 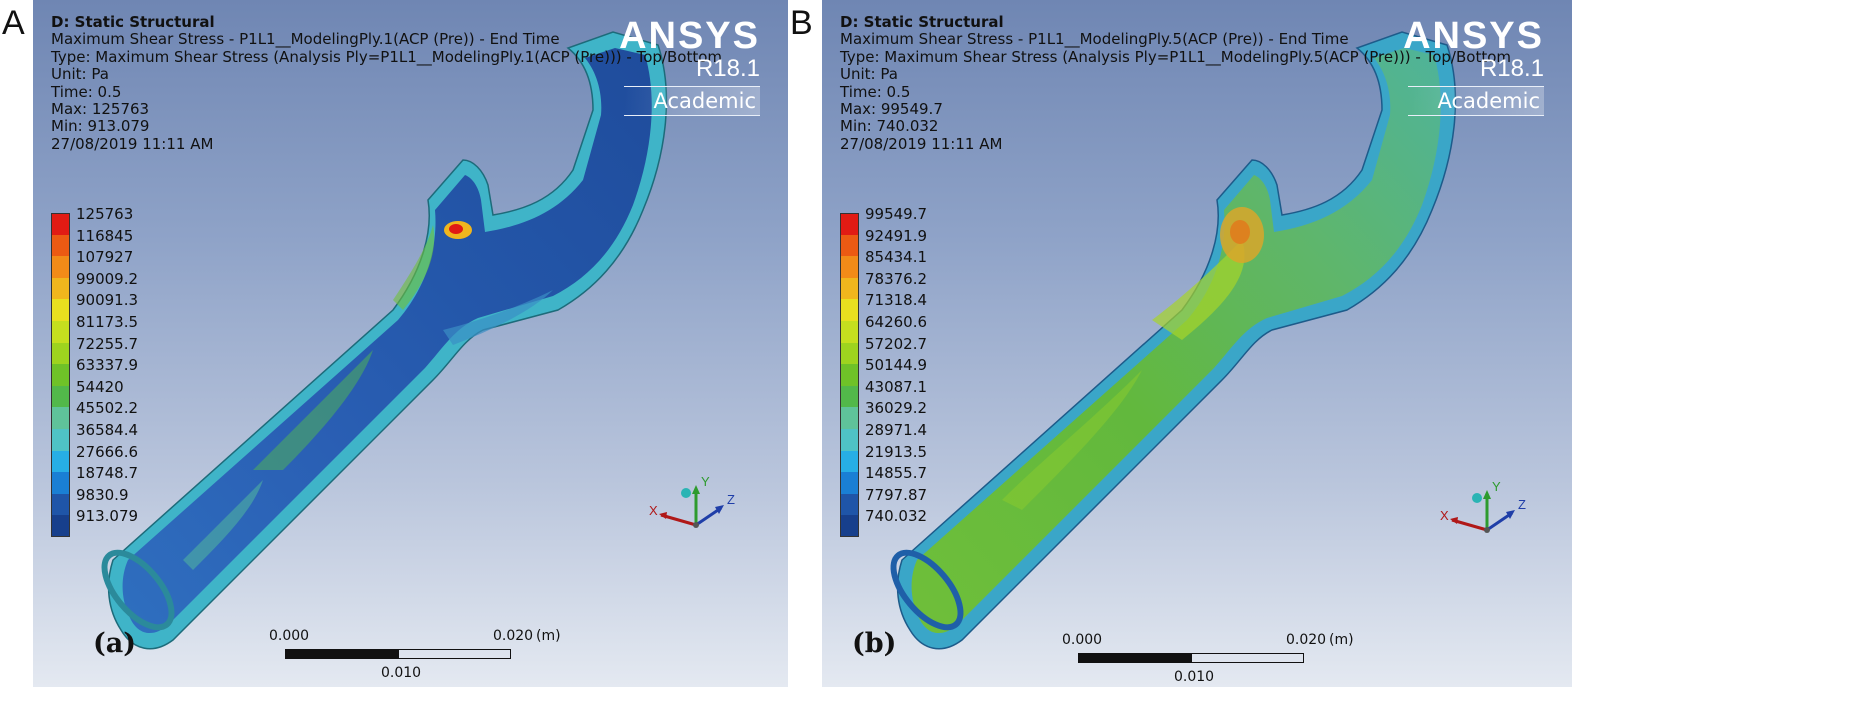 What do you see at coordinates (874, 643) in the screenshot?
I see `subfigure-label-b: (b)` at bounding box center [874, 643].